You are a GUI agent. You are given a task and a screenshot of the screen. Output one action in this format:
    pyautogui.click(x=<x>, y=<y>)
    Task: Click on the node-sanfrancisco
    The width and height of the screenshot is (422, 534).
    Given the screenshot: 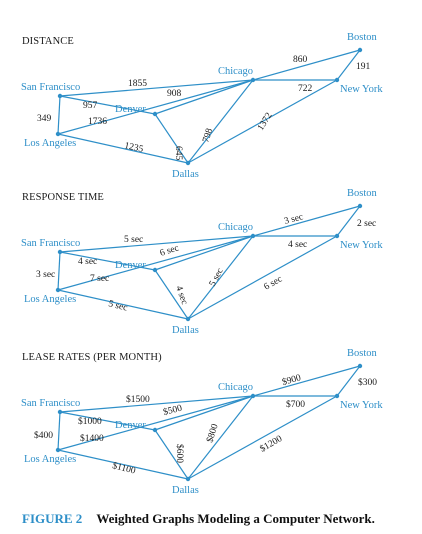 What is the action you would take?
    pyautogui.click(x=60, y=412)
    